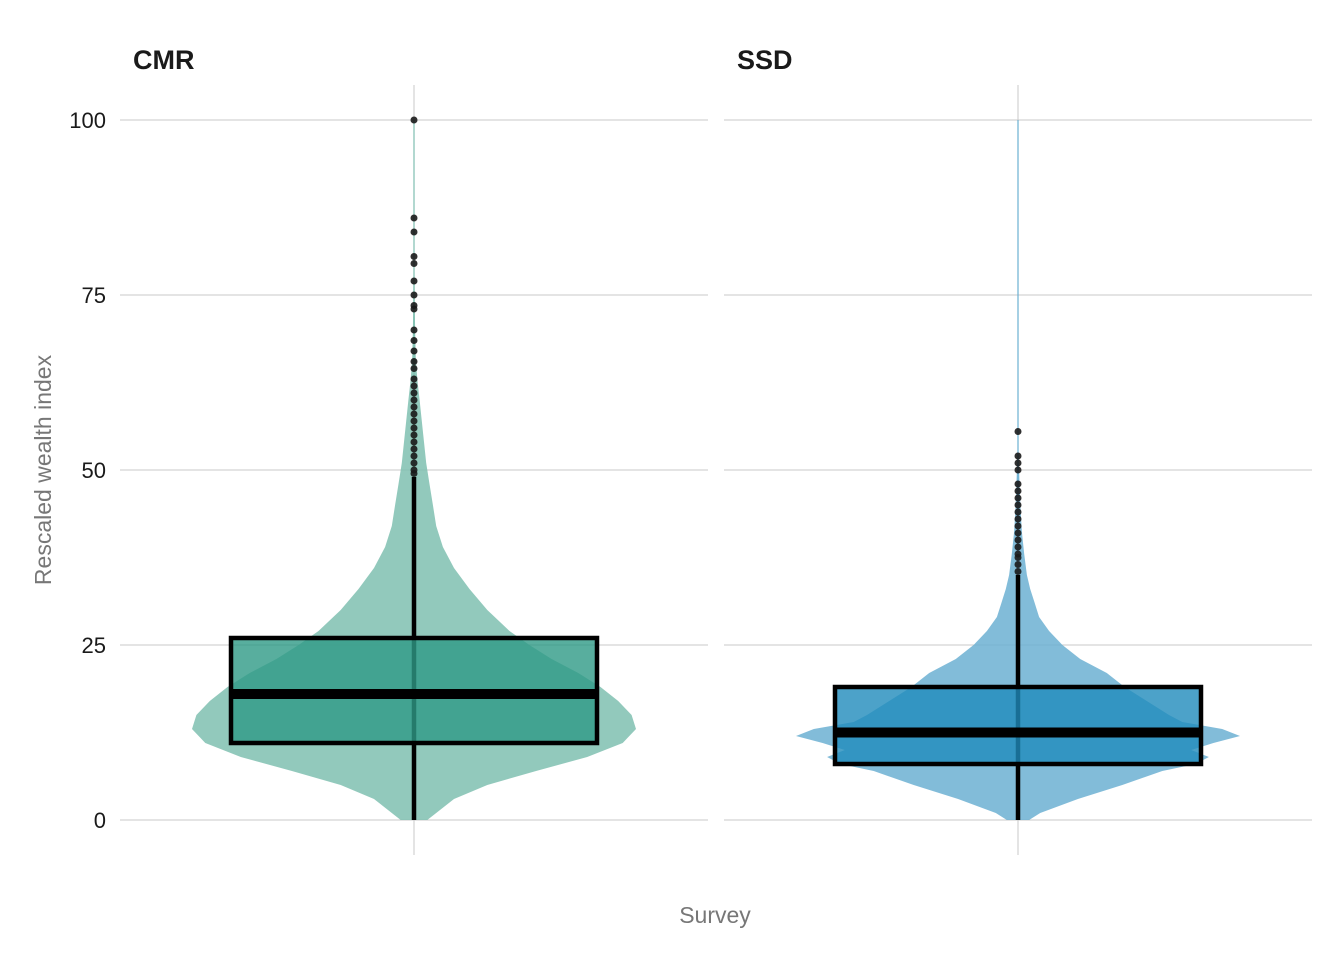  Describe the element at coordinates (164, 60) in the screenshot. I see `facet-title: CMR` at that location.